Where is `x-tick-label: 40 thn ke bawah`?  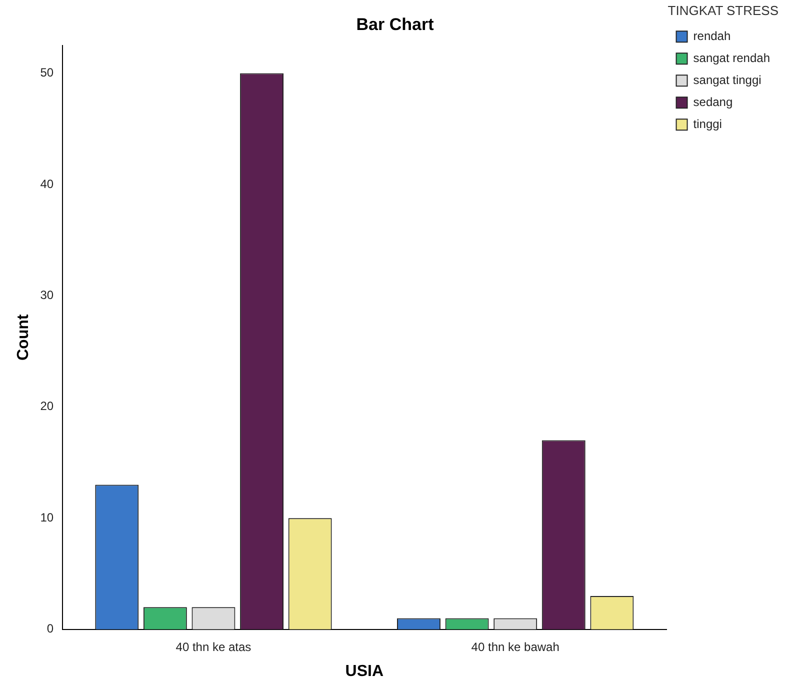 x-tick-label: 40 thn ke bawah is located at coordinates (515, 647).